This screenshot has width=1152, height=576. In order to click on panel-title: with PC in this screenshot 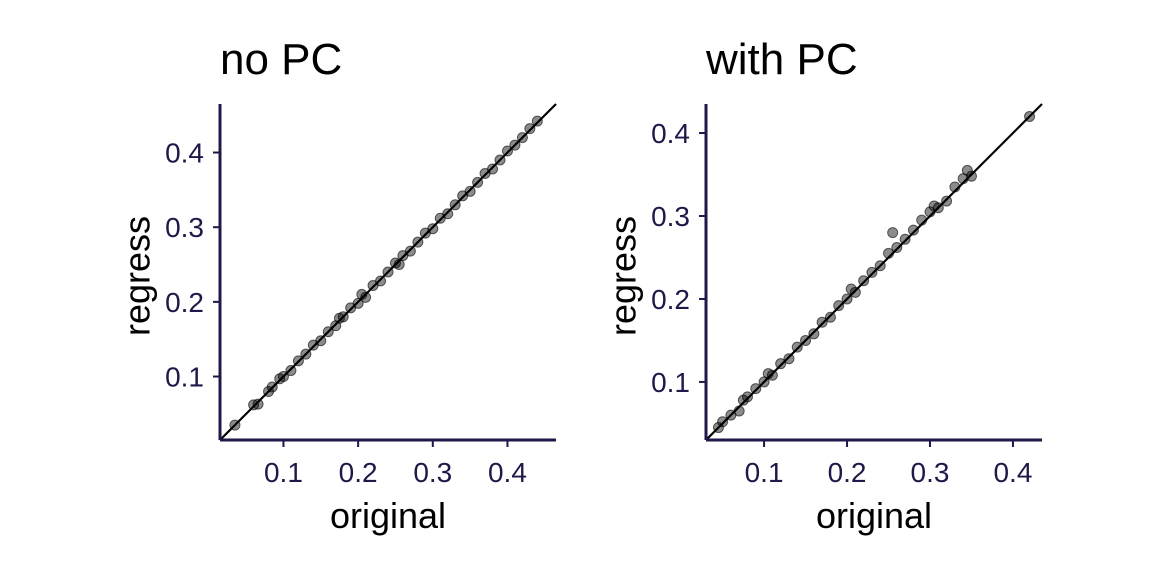, I will do `click(781, 59)`.